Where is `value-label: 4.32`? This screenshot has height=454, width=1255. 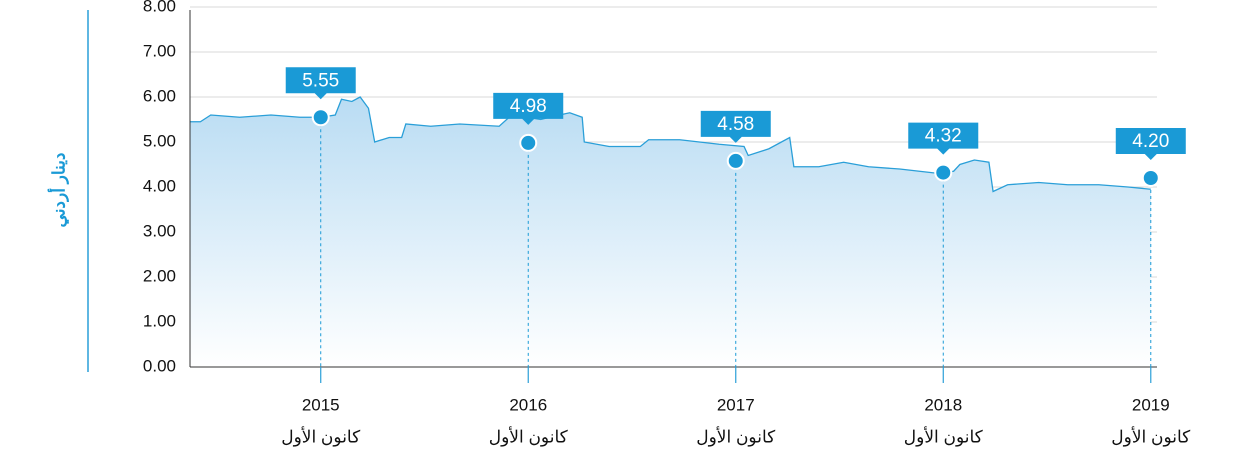
value-label: 4.32 is located at coordinates (943, 136).